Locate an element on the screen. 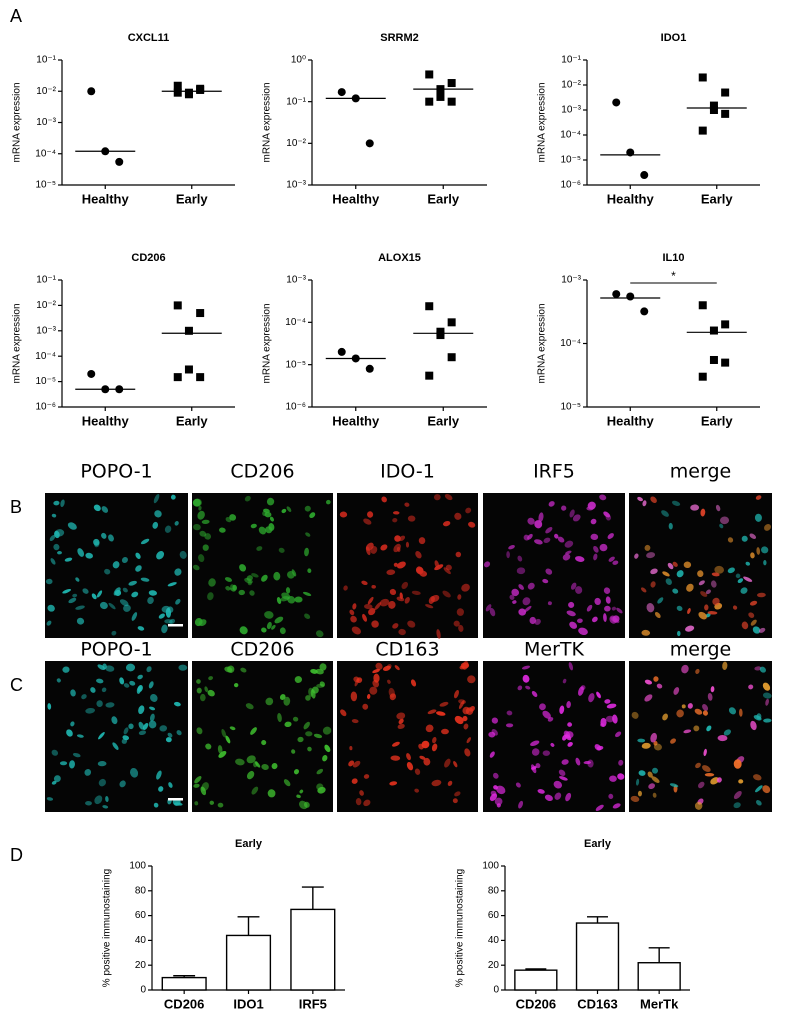 Image resolution: width=800 pixels, height=1023 pixels. y-axis-label: % positive immunostaining is located at coordinates (460, 928).